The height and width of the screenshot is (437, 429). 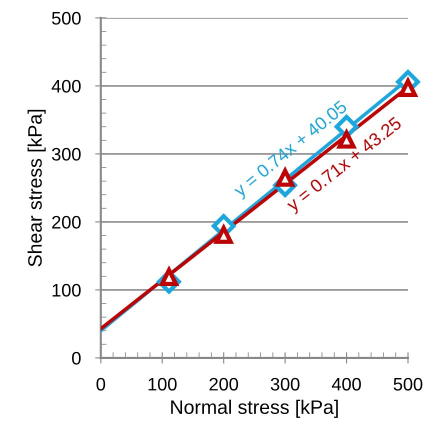 What do you see at coordinates (346, 384) in the screenshot?
I see `x-tick-label: 400` at bounding box center [346, 384].